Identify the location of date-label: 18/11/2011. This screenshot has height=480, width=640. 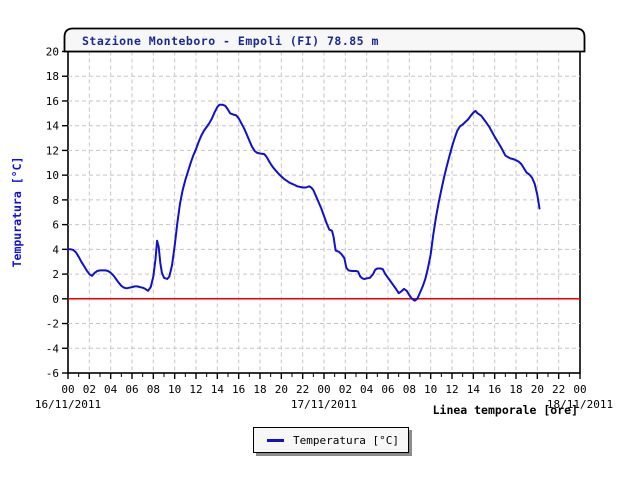
(580, 404).